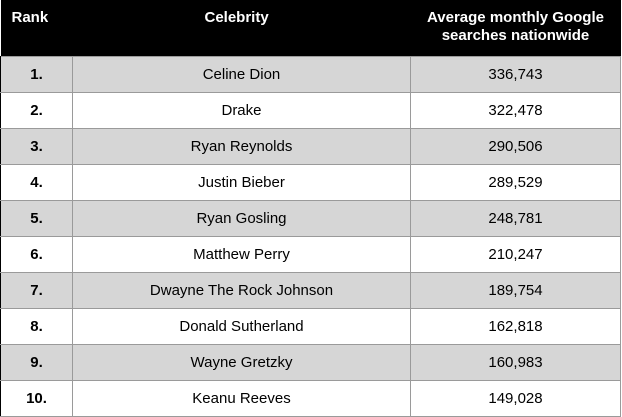 Image resolution: width=622 pixels, height=417 pixels. Describe the element at coordinates (36, 362) in the screenshot. I see `rank-cell: 9.` at that location.